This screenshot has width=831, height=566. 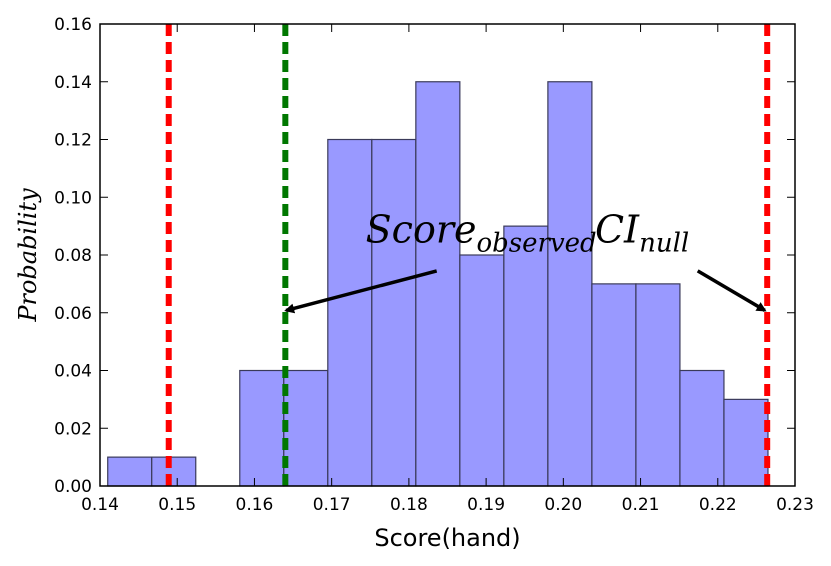 I want to click on y-tick-label: 0.06, so click(x=73, y=314).